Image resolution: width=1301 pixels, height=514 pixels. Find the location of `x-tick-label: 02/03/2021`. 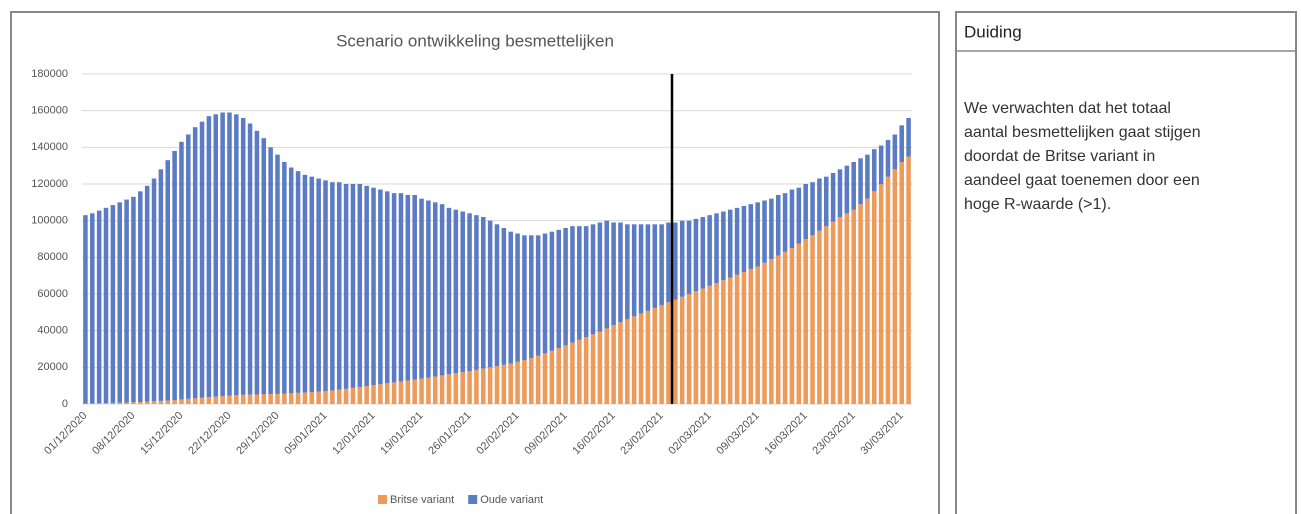

x-tick-label: 02/03/2021 is located at coordinates (689, 433).